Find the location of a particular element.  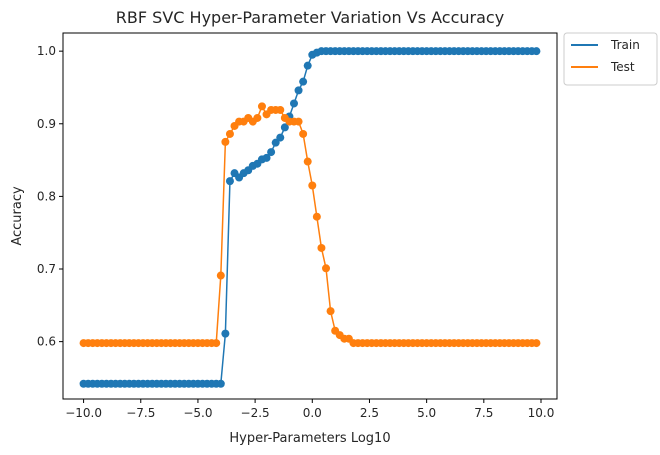

legend: Train Test is located at coordinates (610, 59).